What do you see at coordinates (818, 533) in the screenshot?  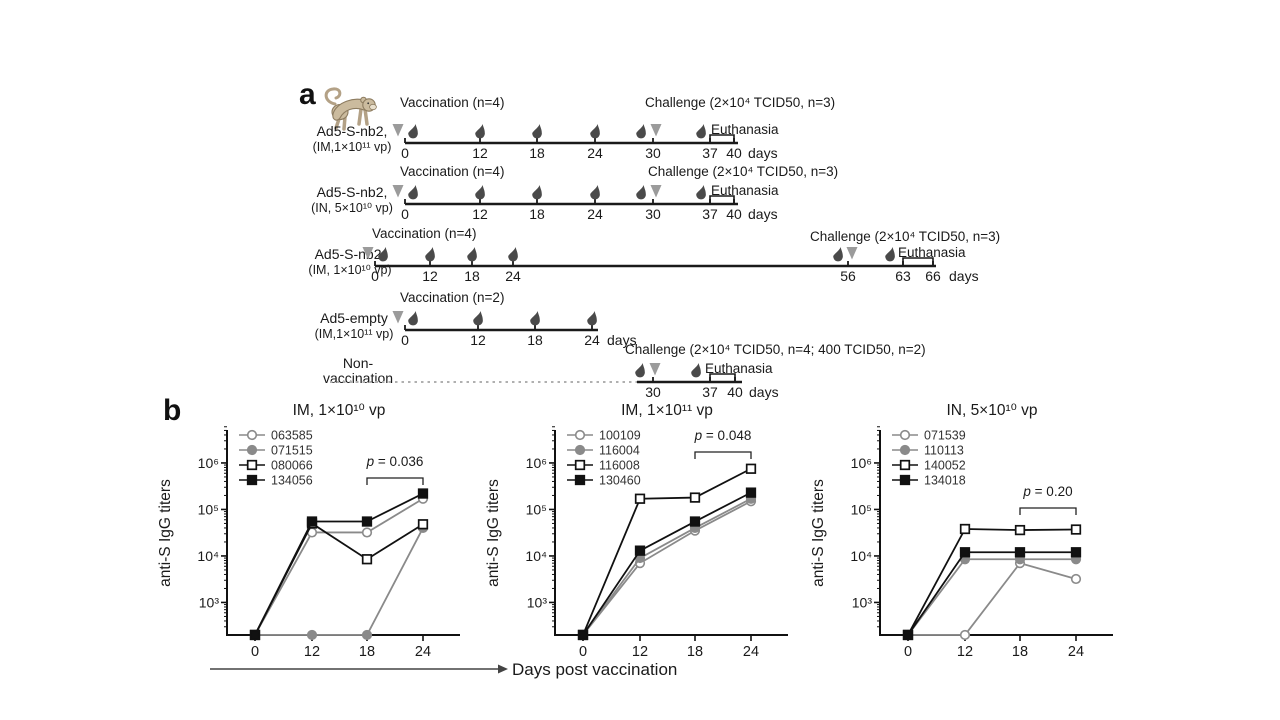 I see `y-axis-label: anti-S IgG titers` at bounding box center [818, 533].